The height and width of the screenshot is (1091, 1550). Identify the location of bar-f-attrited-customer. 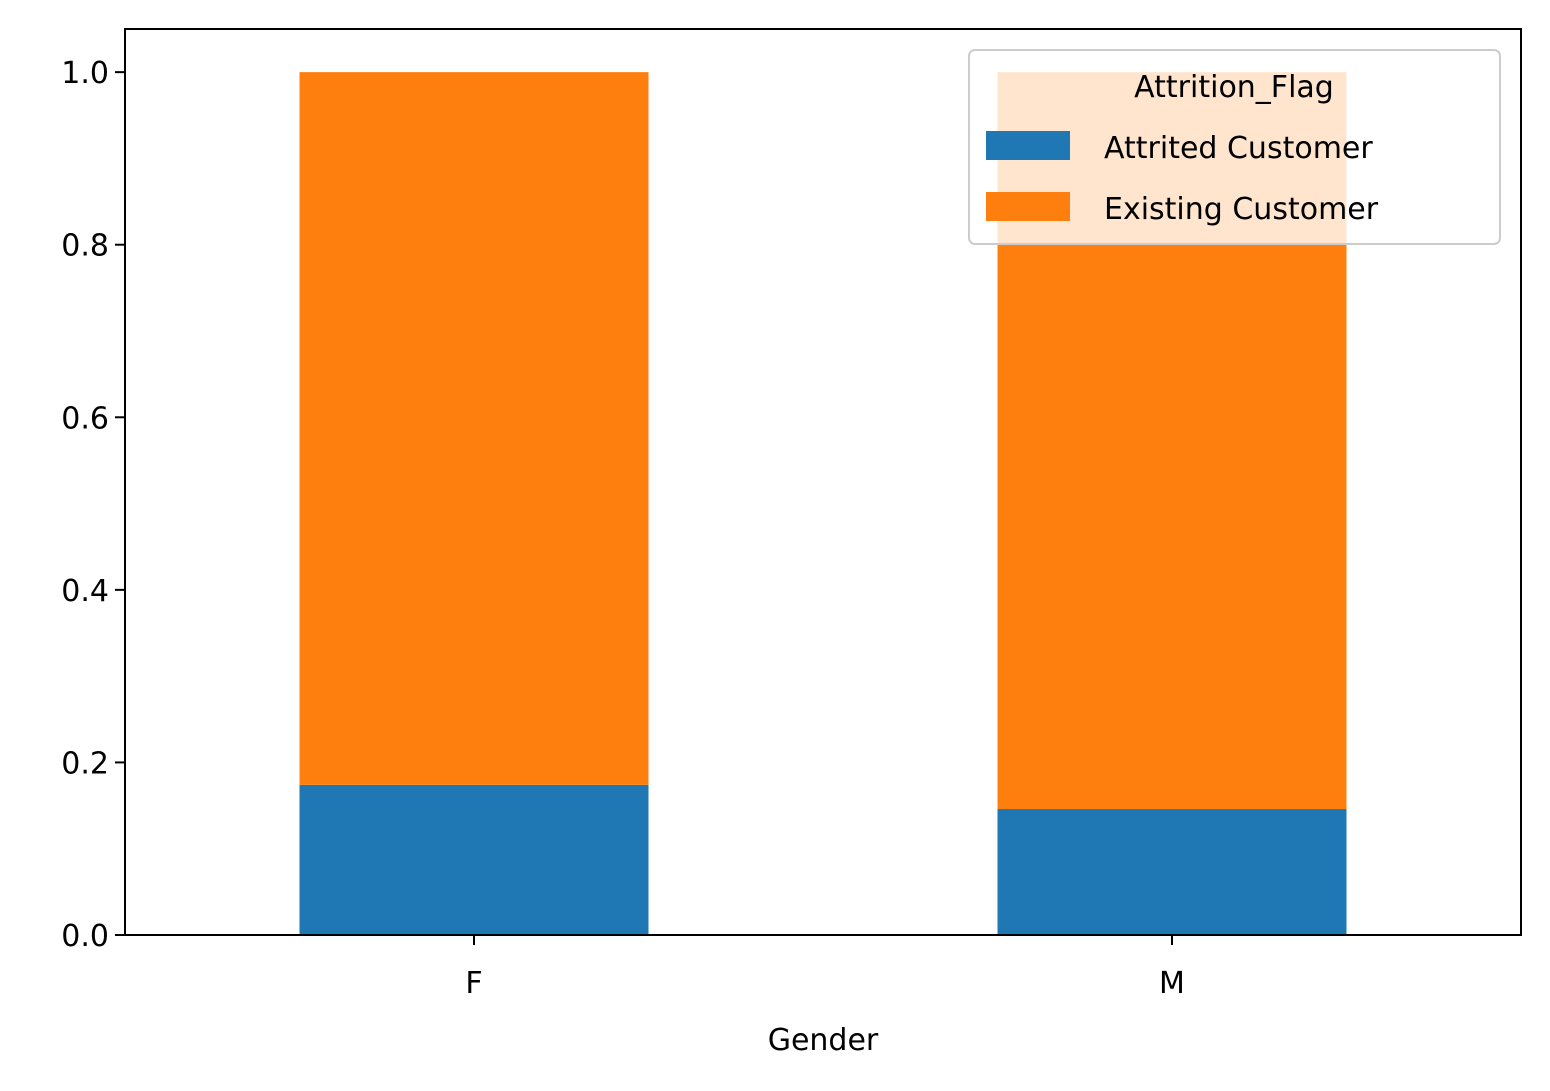
(474, 859).